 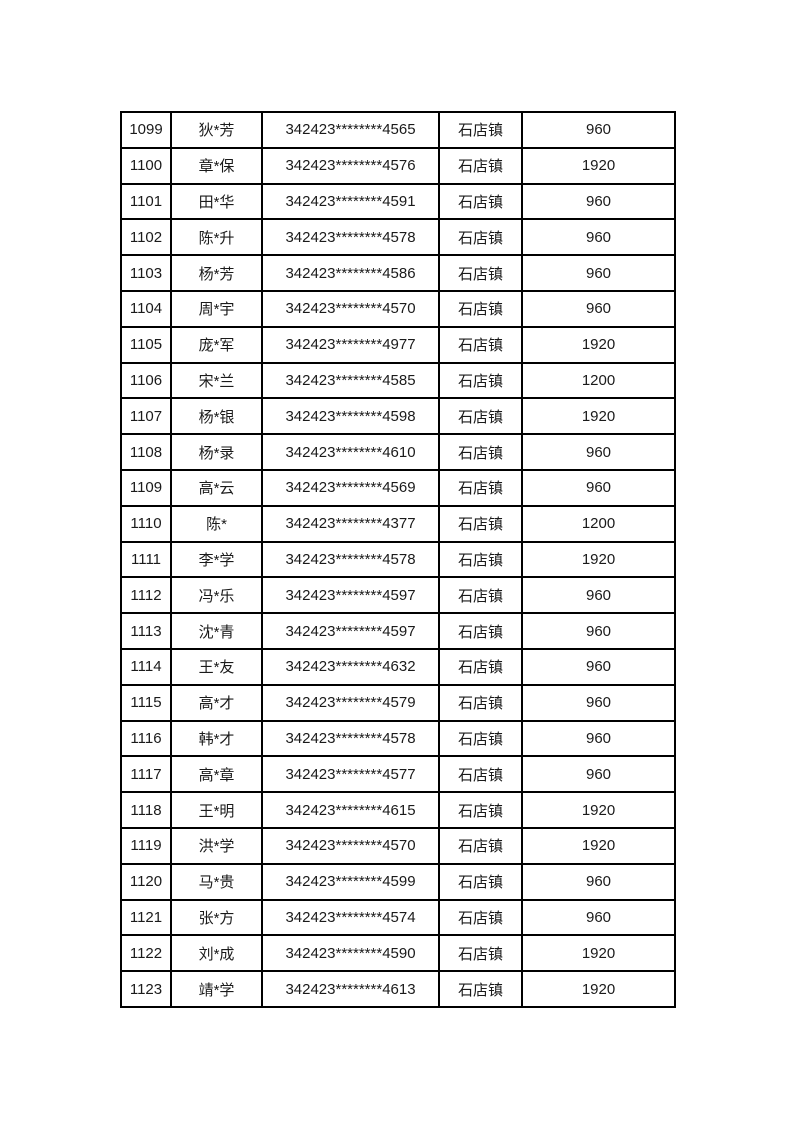 What do you see at coordinates (350, 666) in the screenshot?
I see `id-number-cell: 342423********4632` at bounding box center [350, 666].